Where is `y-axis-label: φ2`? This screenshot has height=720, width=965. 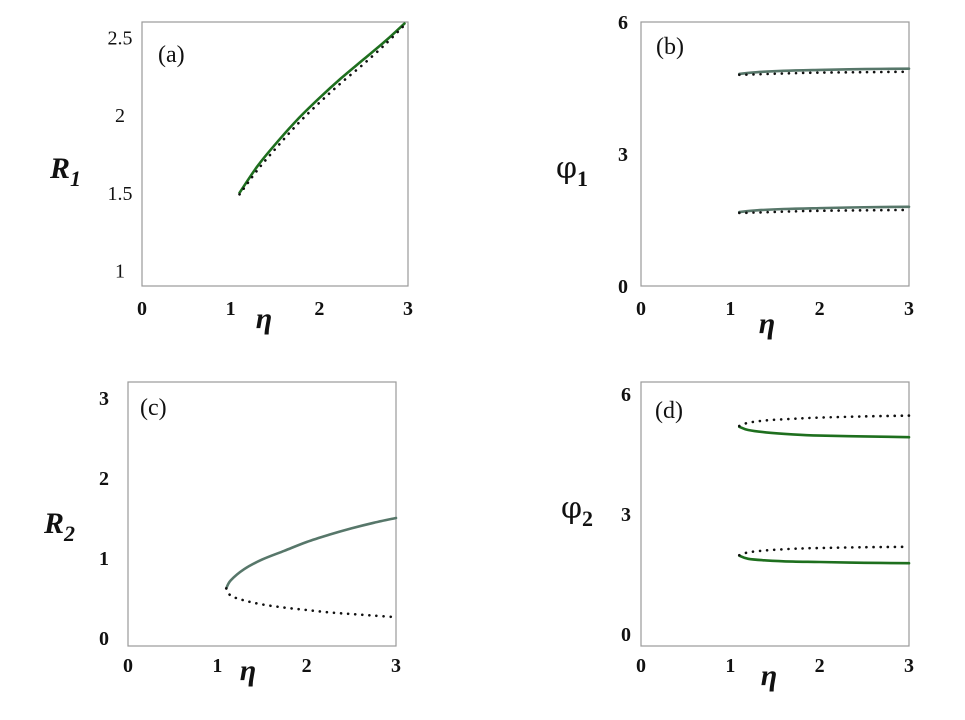 y-axis-label: φ2 is located at coordinates (577, 511).